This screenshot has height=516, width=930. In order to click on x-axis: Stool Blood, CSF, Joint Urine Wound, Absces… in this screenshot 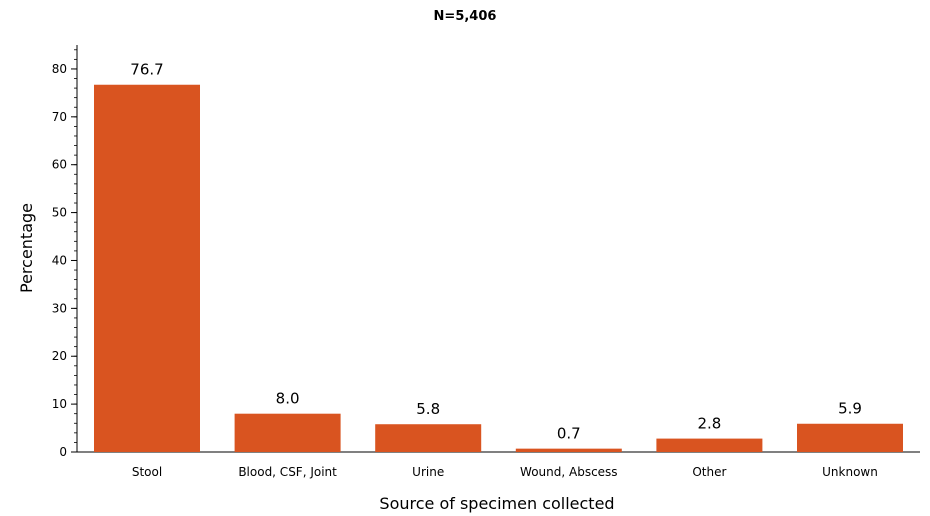, I will do `click(498, 465)`.